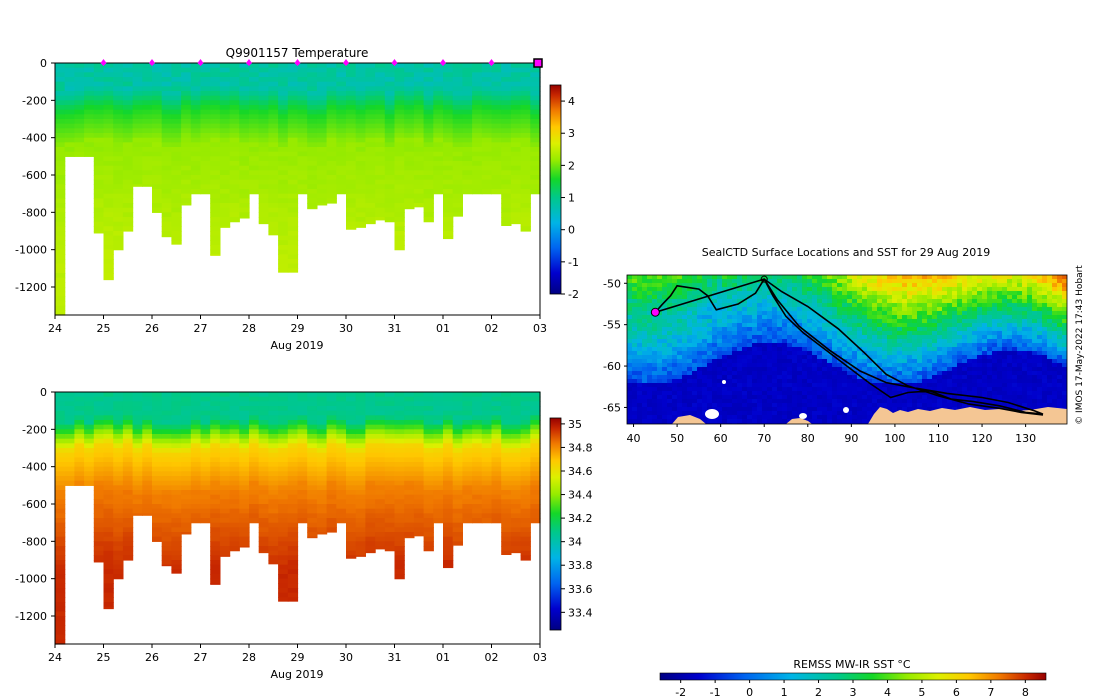 This screenshot has height=700, width=1100. Describe the element at coordinates (34, 212) in the screenshot. I see `y-tick-label: -800` at that location.